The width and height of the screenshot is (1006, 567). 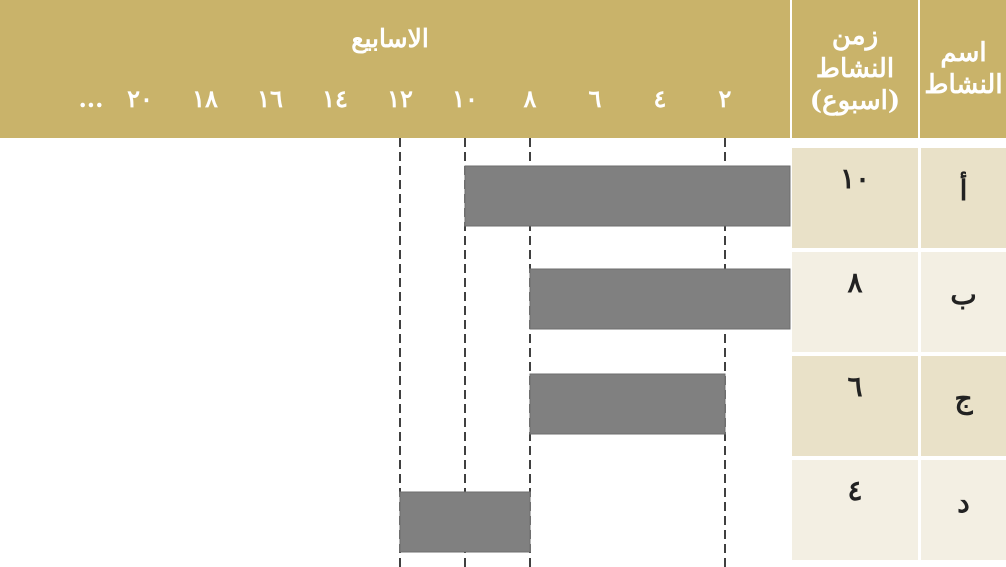 What do you see at coordinates (963, 510) in the screenshot?
I see `row-d-name: د` at bounding box center [963, 510].